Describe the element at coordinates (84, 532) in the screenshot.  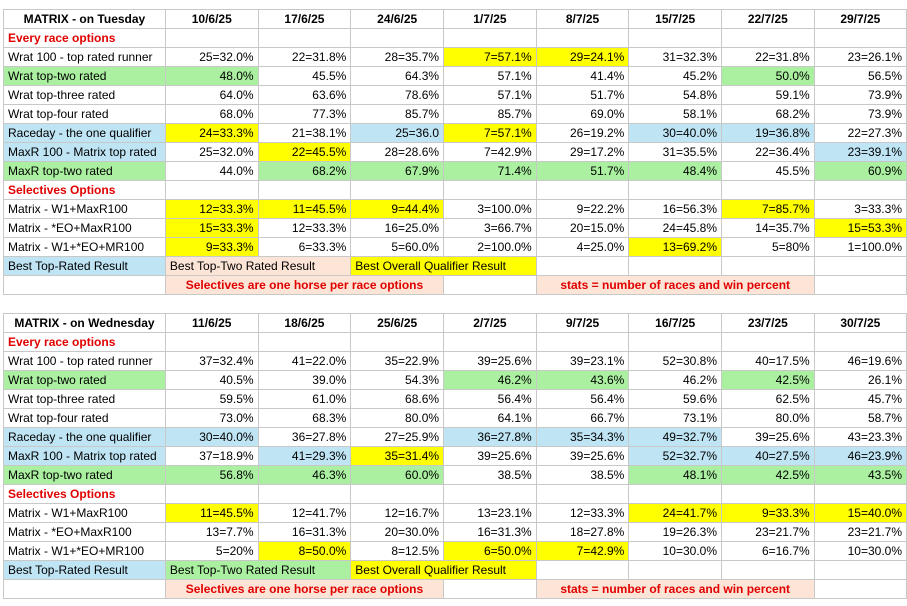
I see `row-label: Matrix - *EO+MaxR100` at that location.